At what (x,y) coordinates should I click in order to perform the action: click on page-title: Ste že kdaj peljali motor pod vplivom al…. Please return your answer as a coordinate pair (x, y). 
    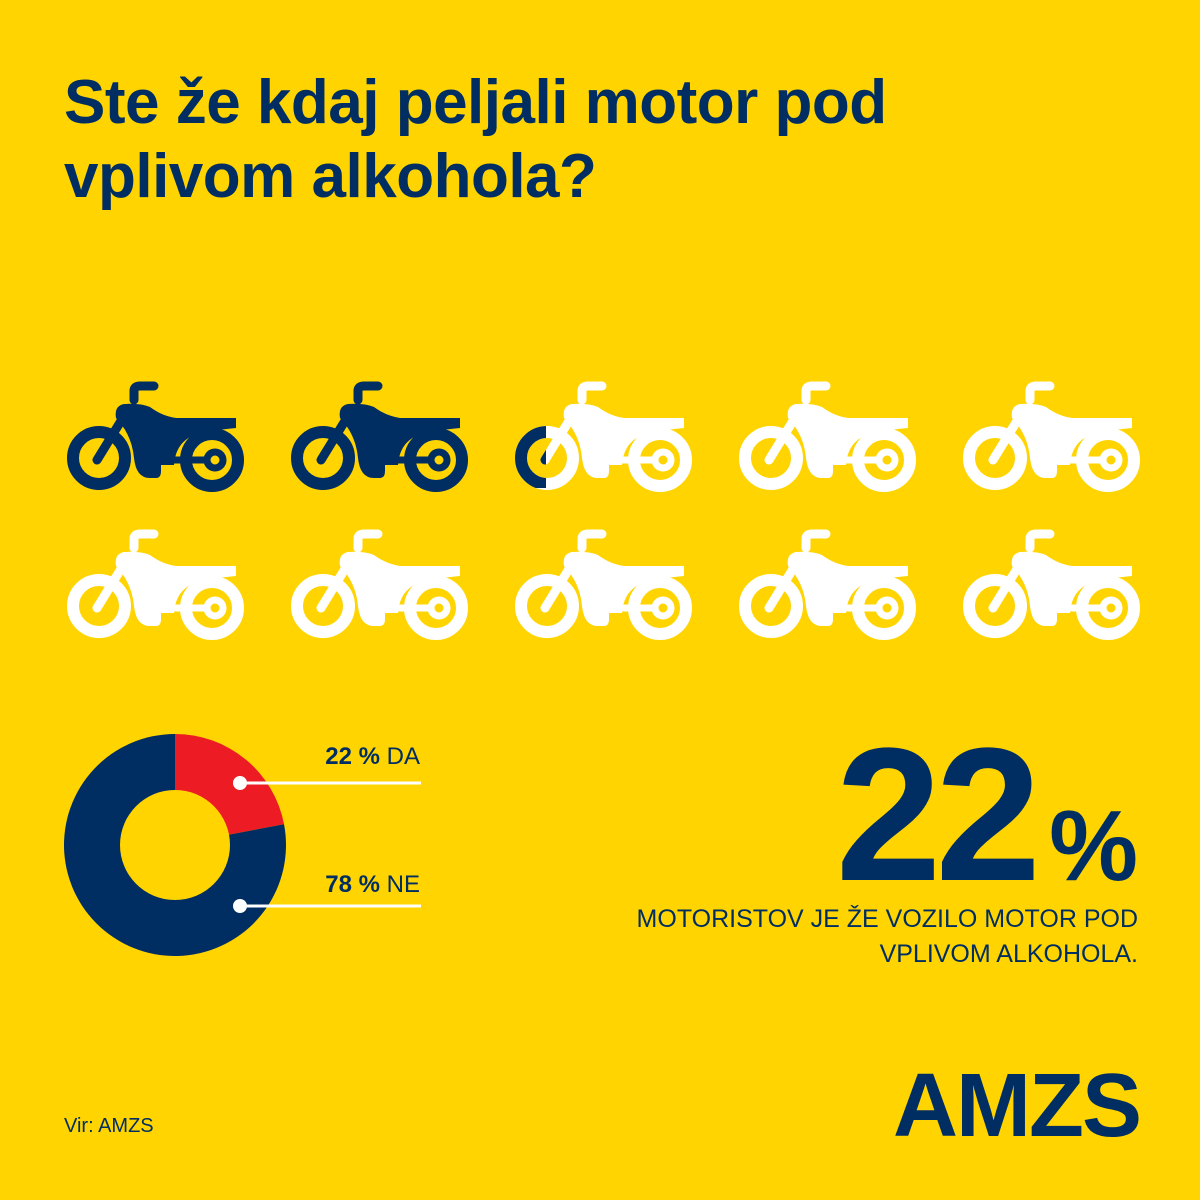
    Looking at the image, I should click on (475, 139).